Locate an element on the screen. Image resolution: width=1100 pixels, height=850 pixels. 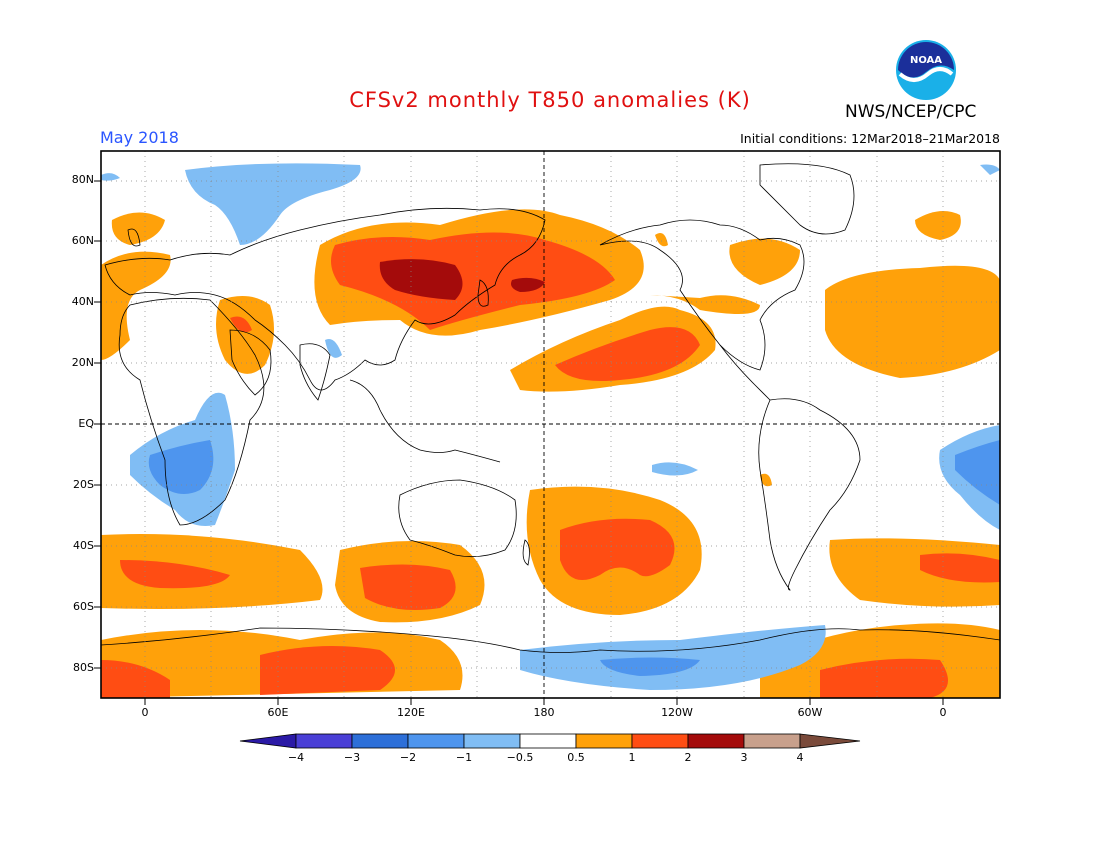
initial-conditions: Initial conditions: 12Mar2018–21Mar2018 is located at coordinates (870, 138).